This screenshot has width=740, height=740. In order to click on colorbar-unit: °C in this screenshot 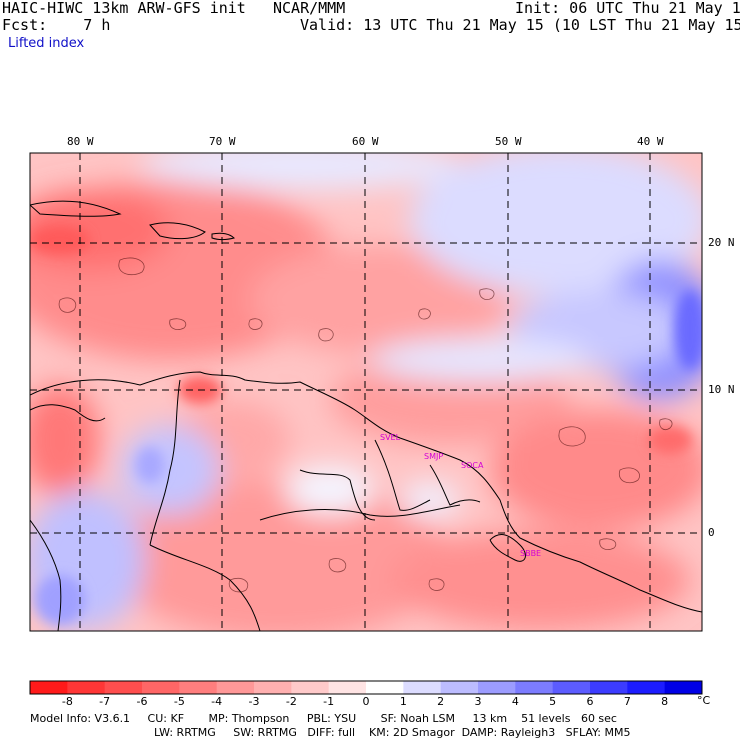, I will do `click(704, 700)`.